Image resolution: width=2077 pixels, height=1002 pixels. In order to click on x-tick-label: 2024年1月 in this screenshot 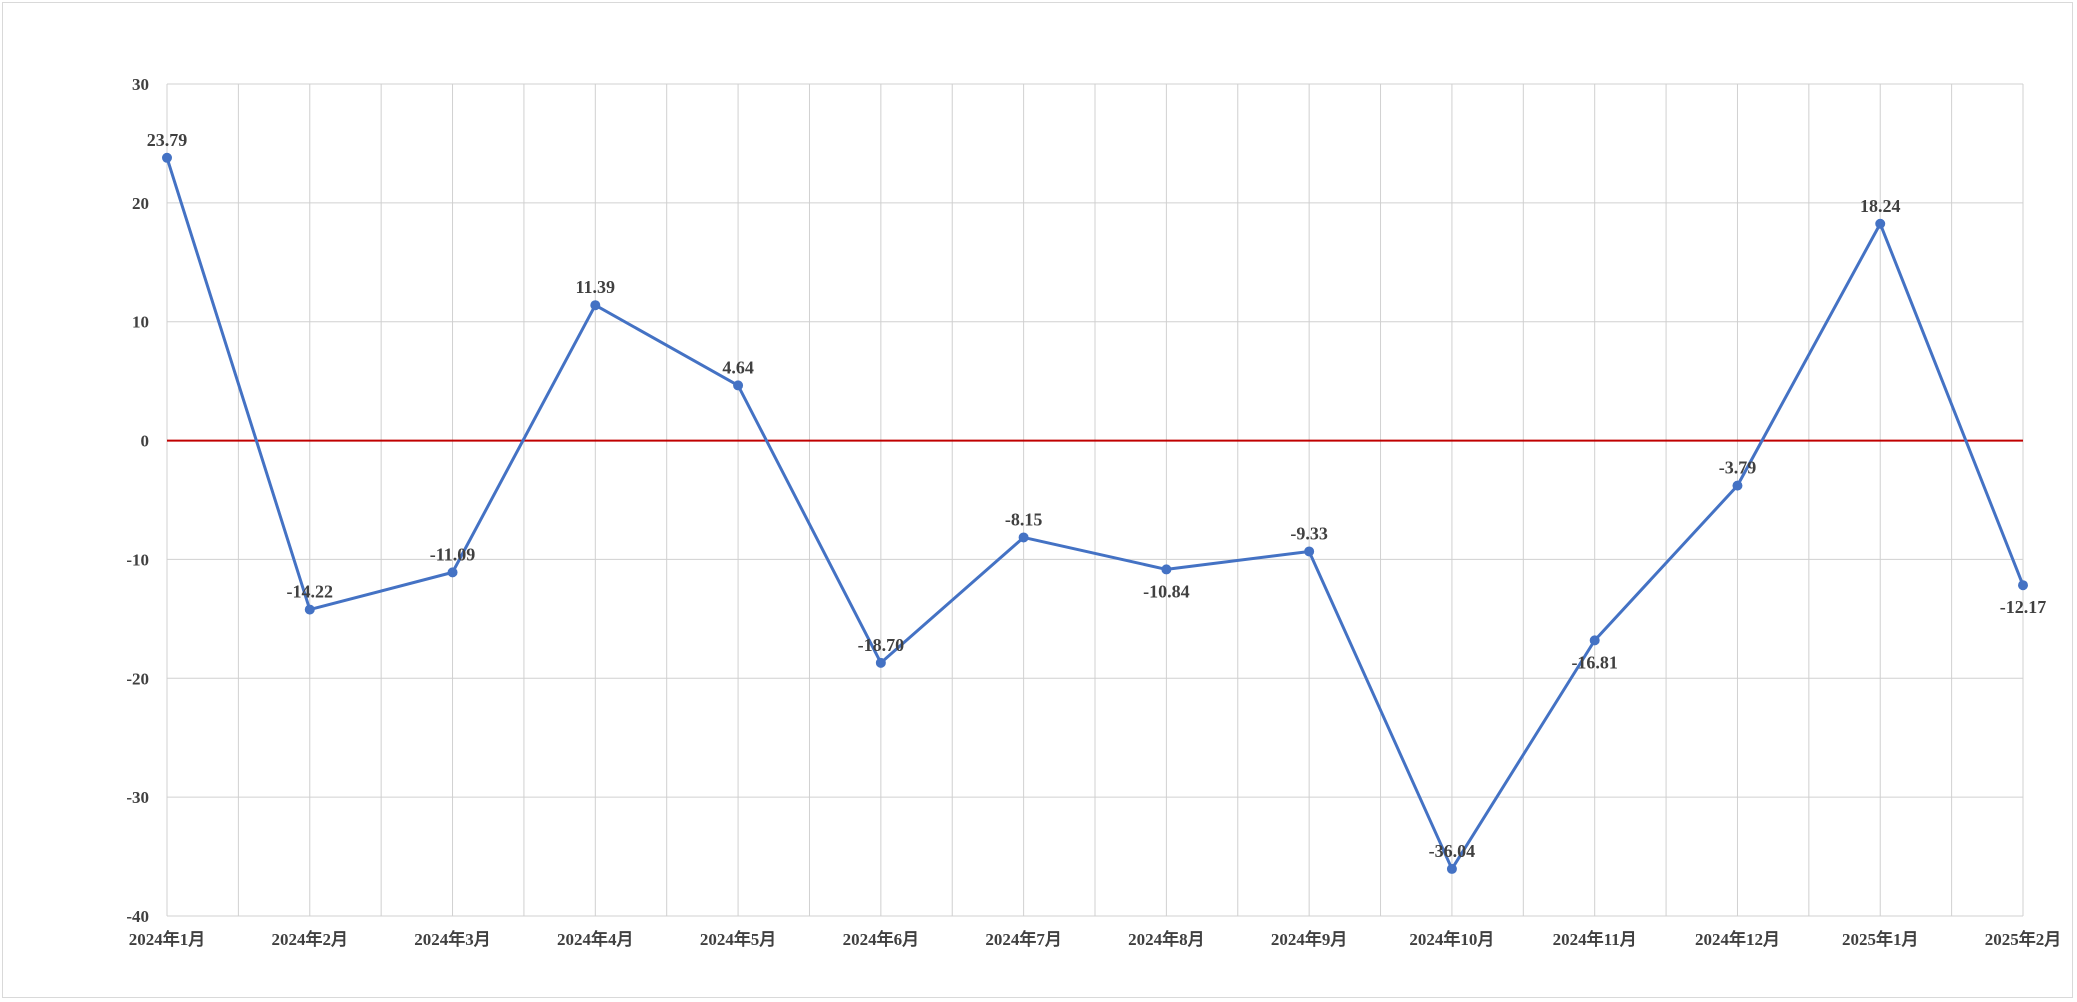, I will do `click(167, 939)`.